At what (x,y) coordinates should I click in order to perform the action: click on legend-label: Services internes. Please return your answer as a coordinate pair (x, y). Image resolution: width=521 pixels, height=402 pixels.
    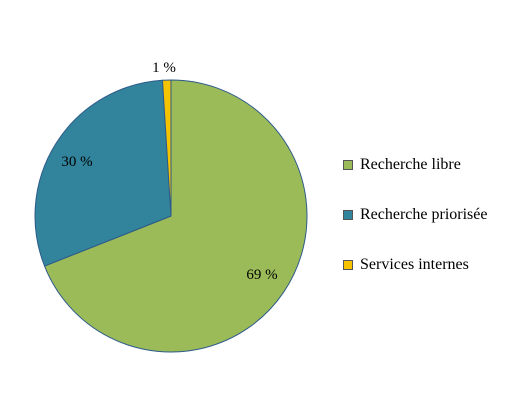
    Looking at the image, I should click on (414, 264).